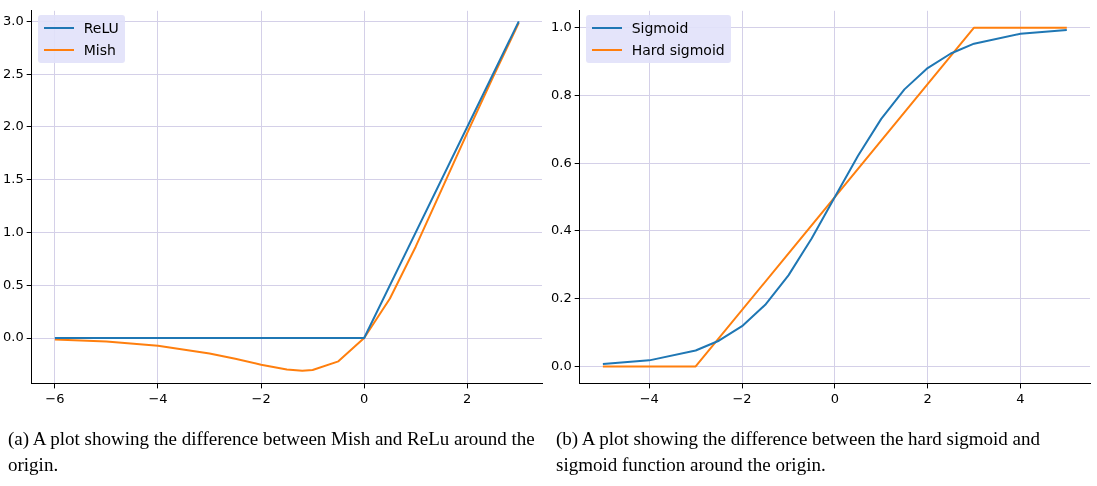 This screenshot has height=486, width=1097. I want to click on text: (b) A plot showing the difference between the hard sigmoid and sigmoid function around the origin., so click(798, 452).